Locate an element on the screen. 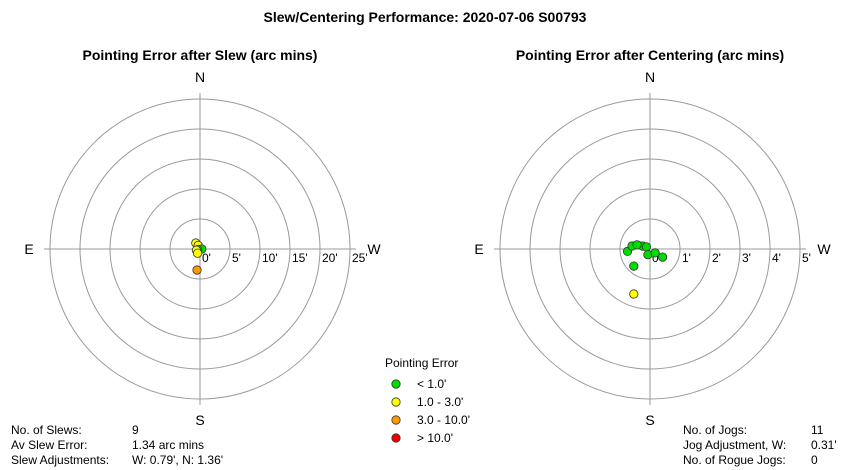 The height and width of the screenshot is (470, 850). slew-points is located at coordinates (199, 256).